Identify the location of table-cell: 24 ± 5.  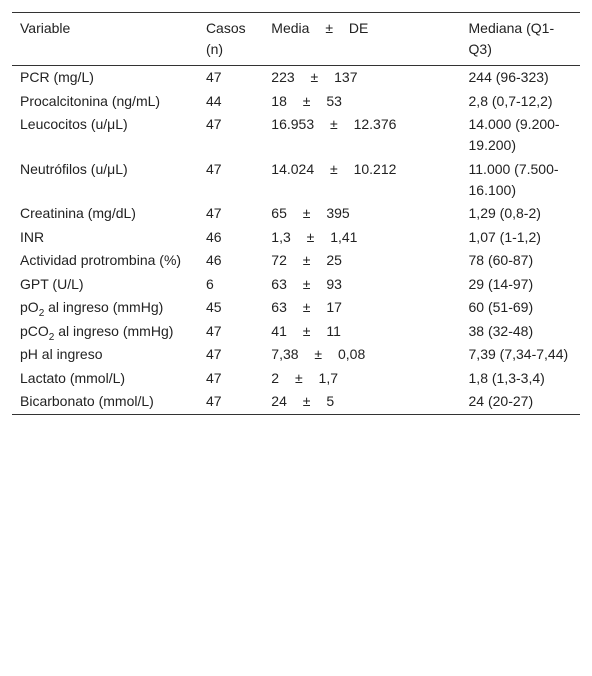
(303, 401).